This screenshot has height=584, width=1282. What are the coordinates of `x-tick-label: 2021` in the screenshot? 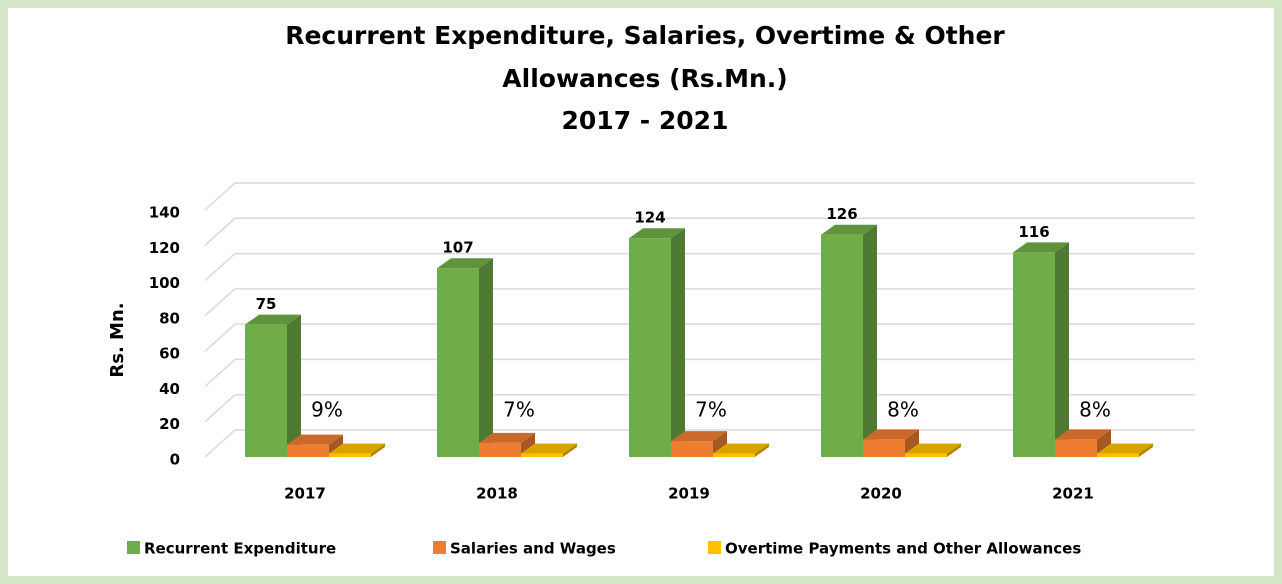 It's located at (1073, 494).